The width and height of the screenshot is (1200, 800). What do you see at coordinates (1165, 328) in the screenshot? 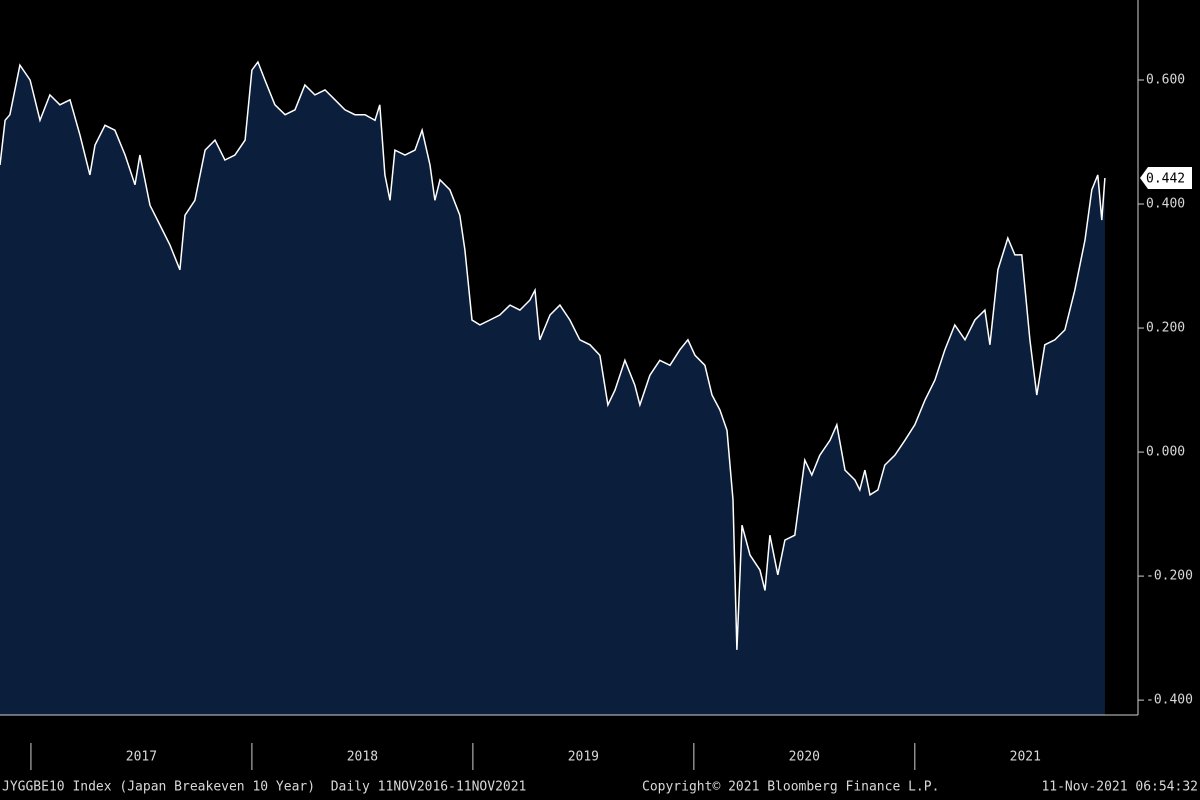
I see `y-tick-label: 0.200` at bounding box center [1165, 328].